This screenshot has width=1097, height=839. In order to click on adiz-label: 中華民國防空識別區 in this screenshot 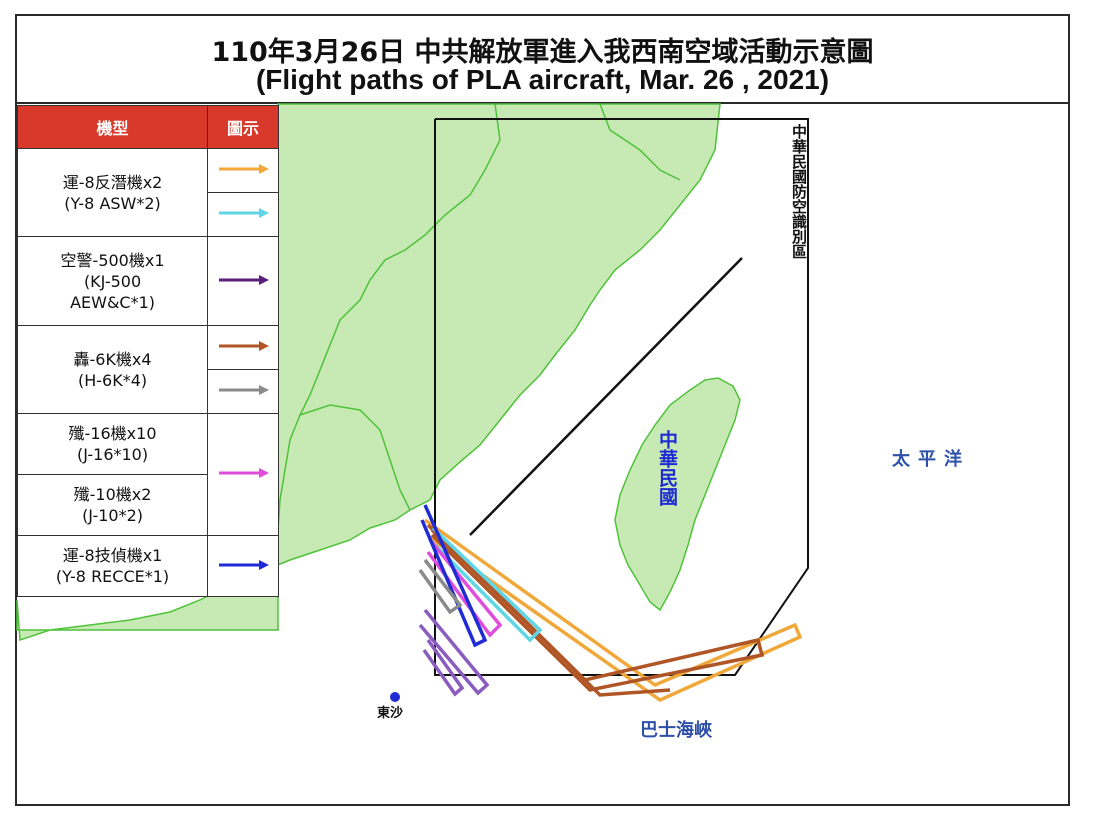, I will do `click(799, 191)`.